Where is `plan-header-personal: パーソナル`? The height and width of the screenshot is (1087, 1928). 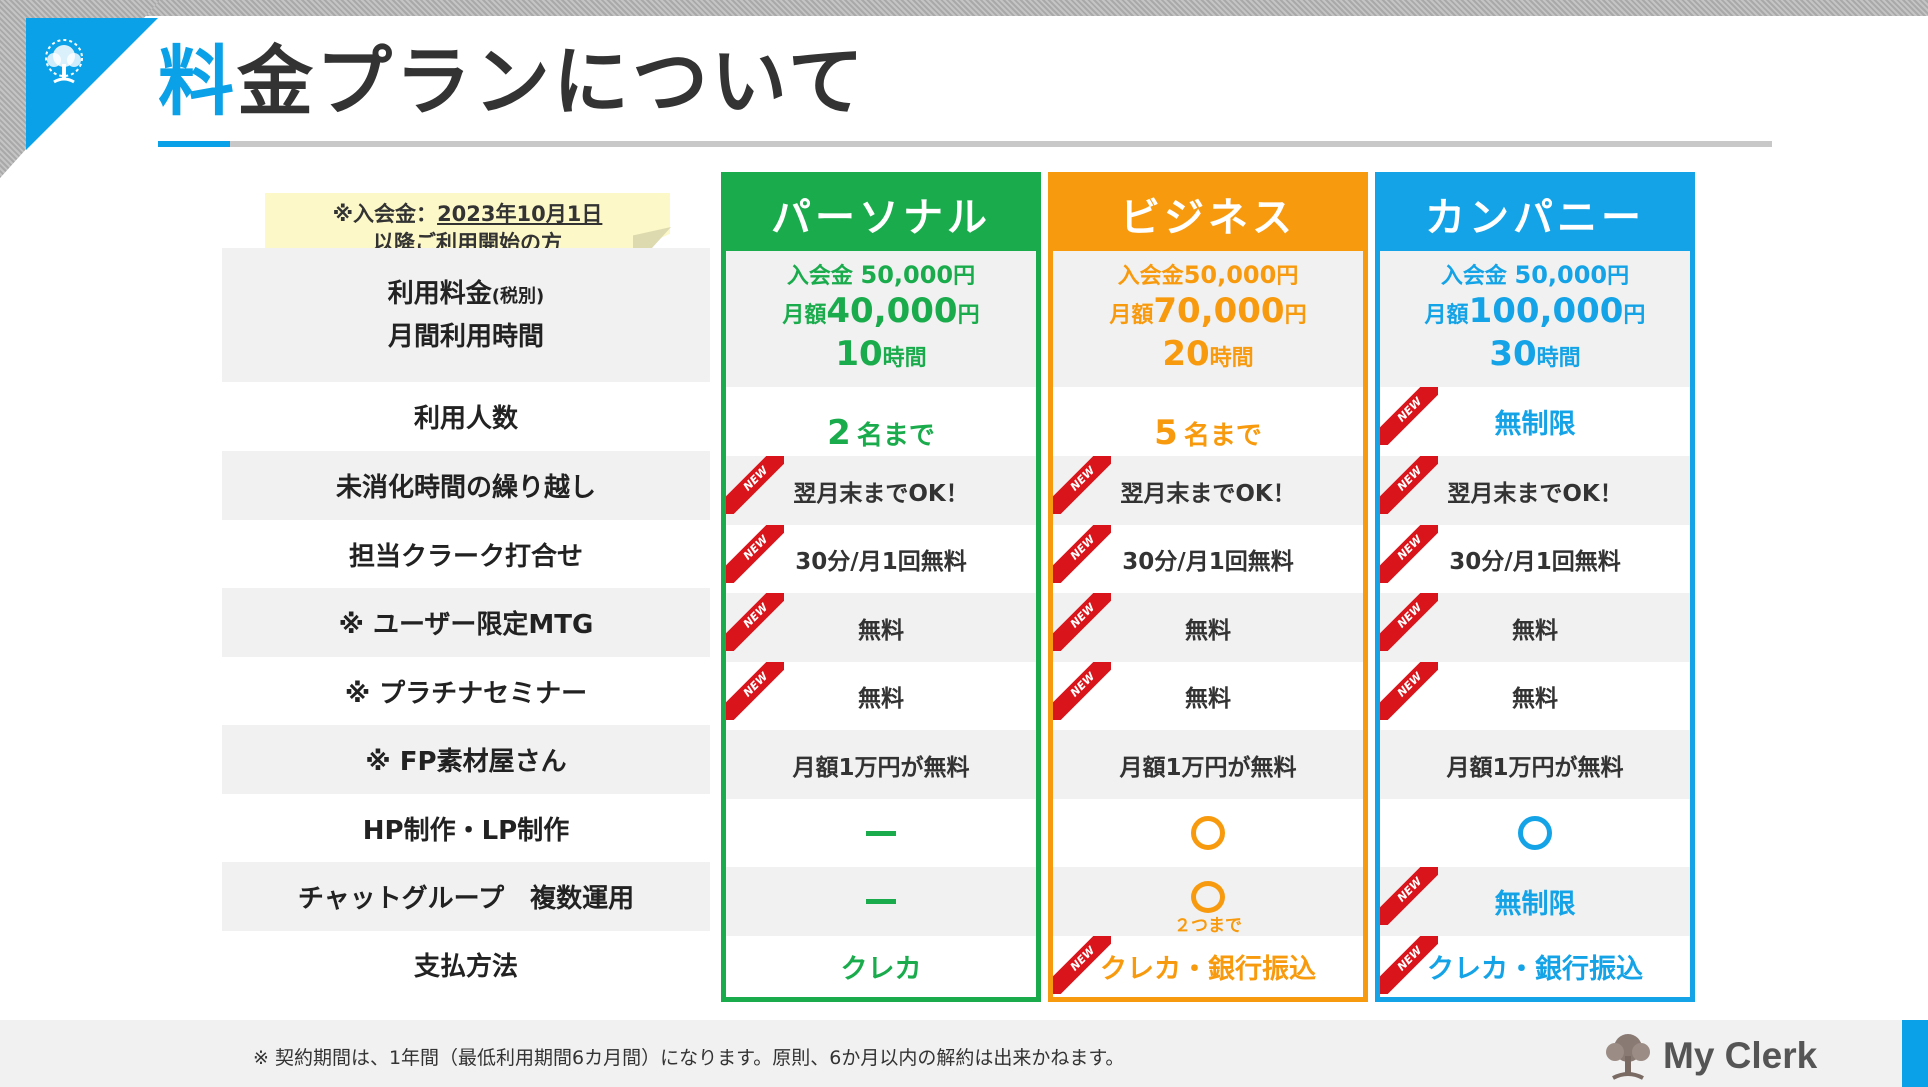
plan-header-personal: パーソナル is located at coordinates (881, 214).